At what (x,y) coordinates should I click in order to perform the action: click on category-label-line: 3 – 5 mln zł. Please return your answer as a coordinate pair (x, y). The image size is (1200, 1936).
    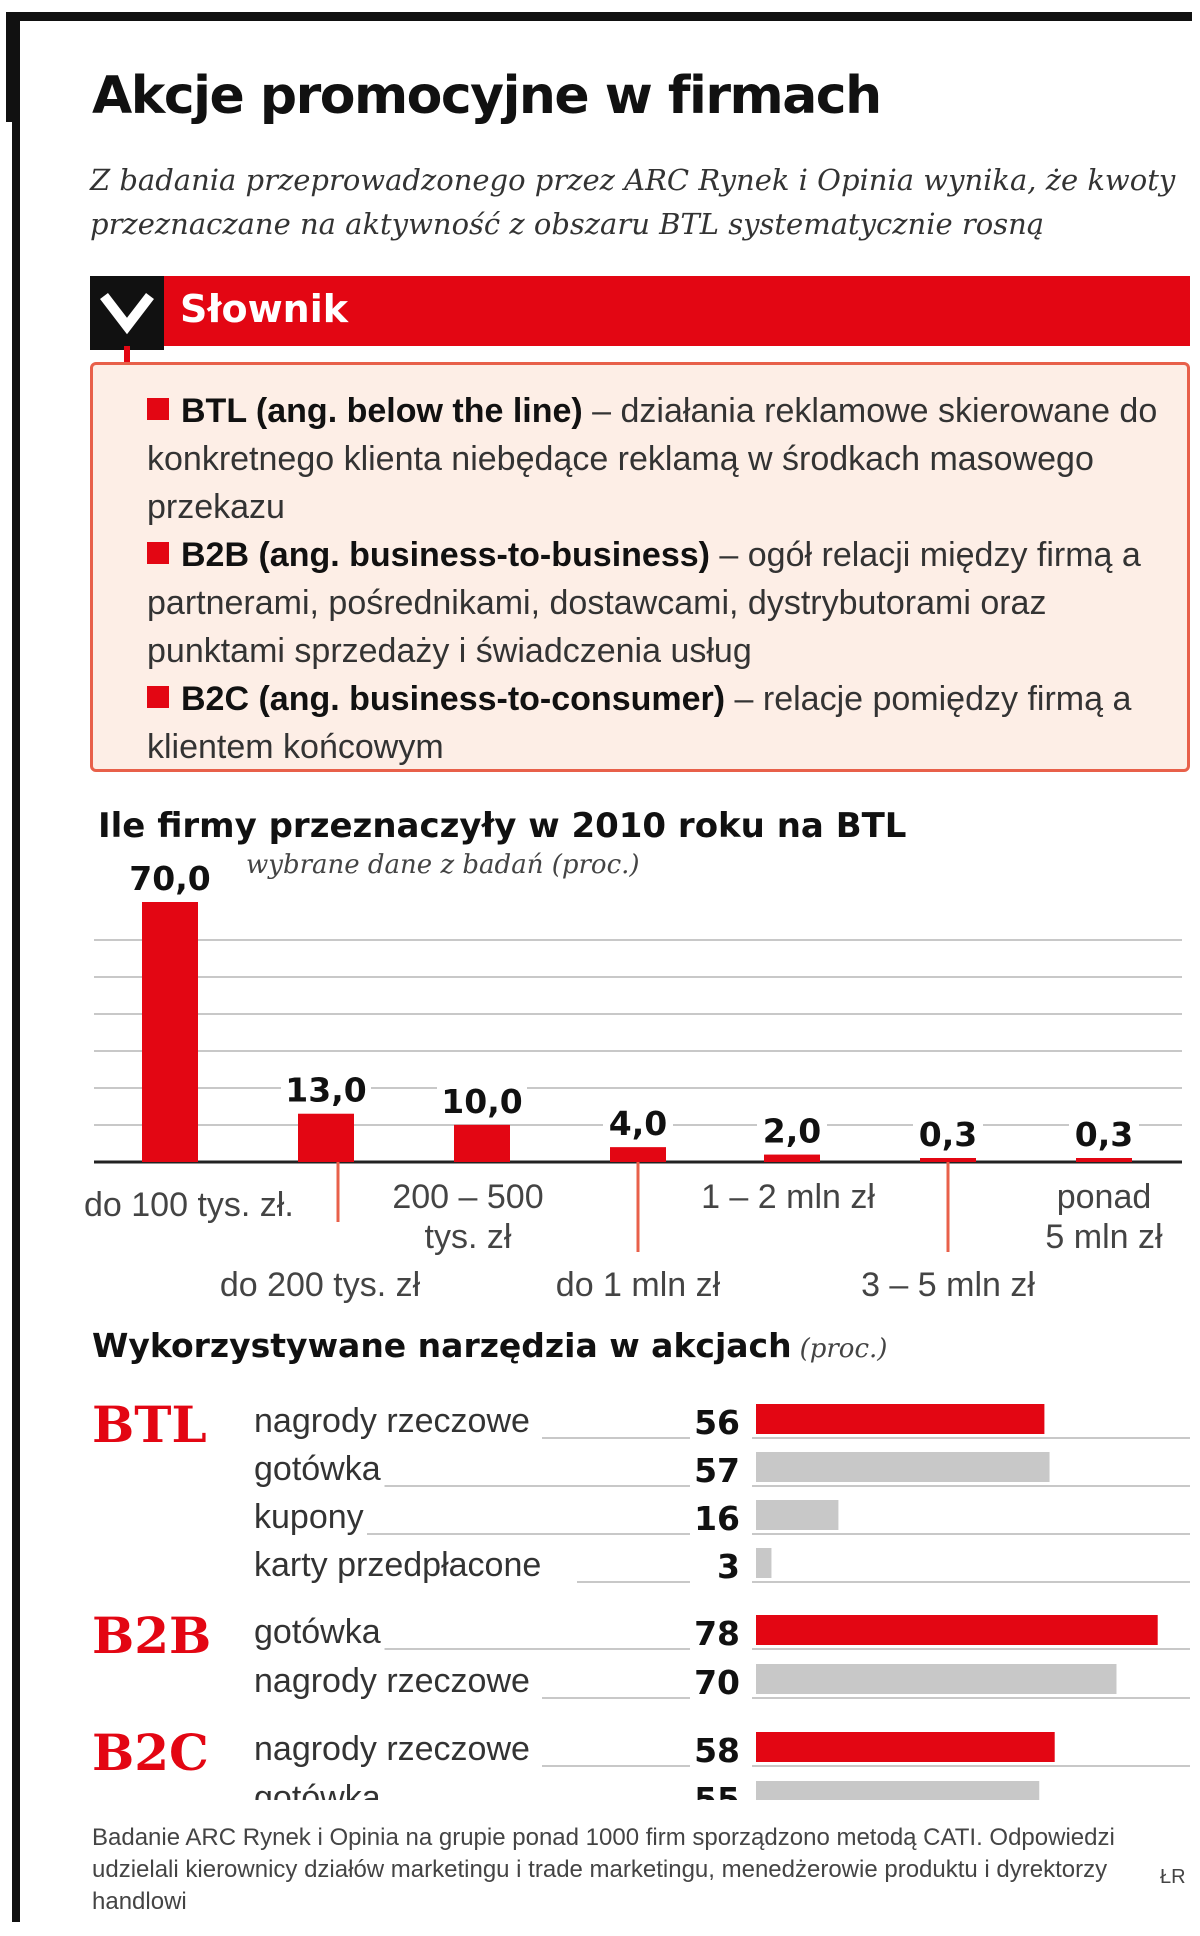
    Looking at the image, I should click on (948, 1285).